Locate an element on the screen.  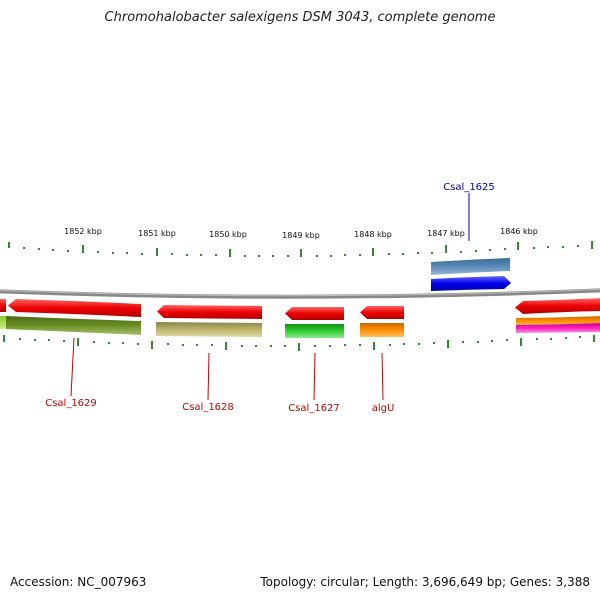
gene-label-csal-1625: Csal_1625 is located at coordinates (469, 187).